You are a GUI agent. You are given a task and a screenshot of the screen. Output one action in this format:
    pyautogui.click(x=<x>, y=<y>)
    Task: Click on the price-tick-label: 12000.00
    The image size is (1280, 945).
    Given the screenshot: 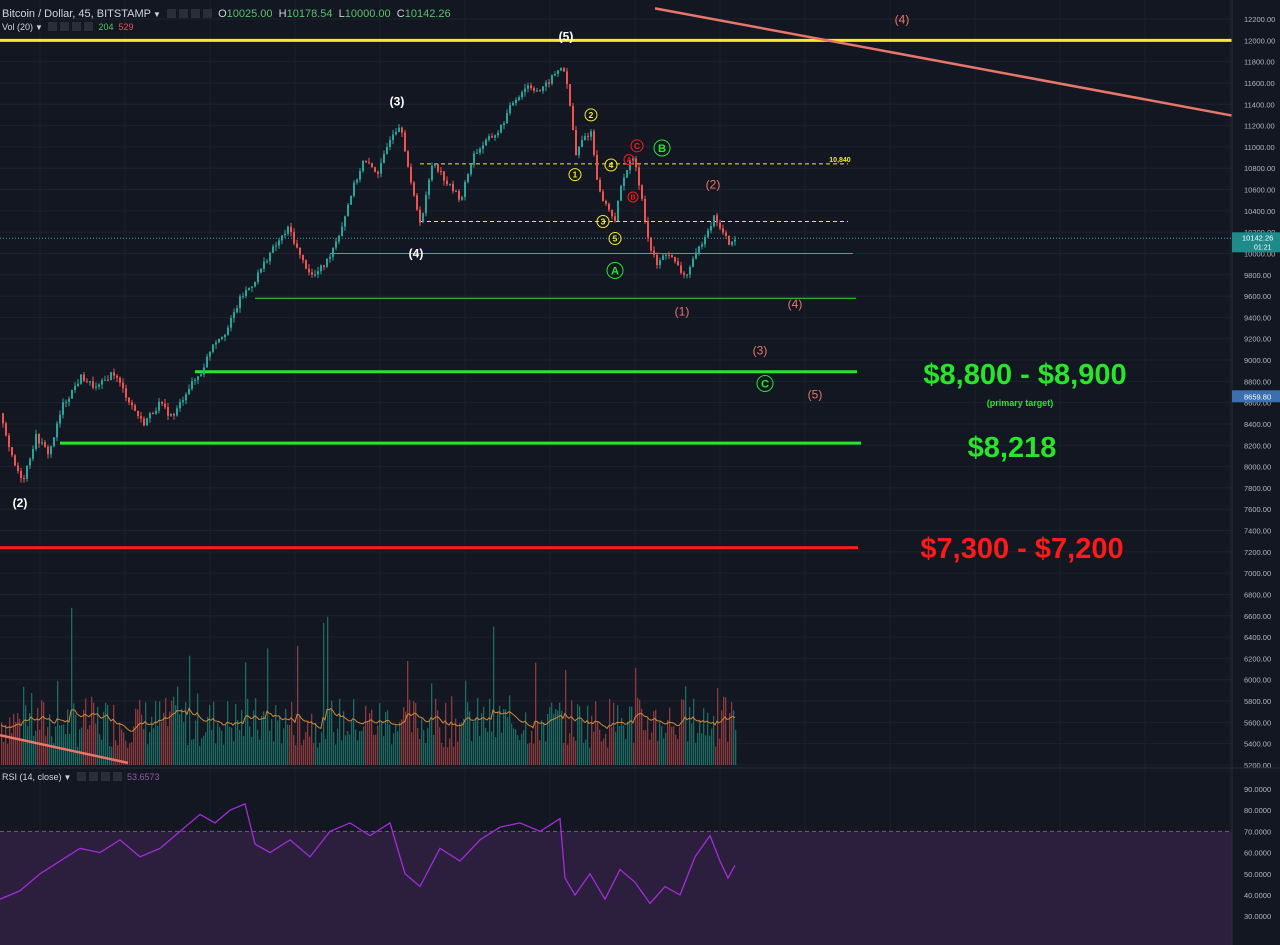 What is the action you would take?
    pyautogui.click(x=1259, y=40)
    